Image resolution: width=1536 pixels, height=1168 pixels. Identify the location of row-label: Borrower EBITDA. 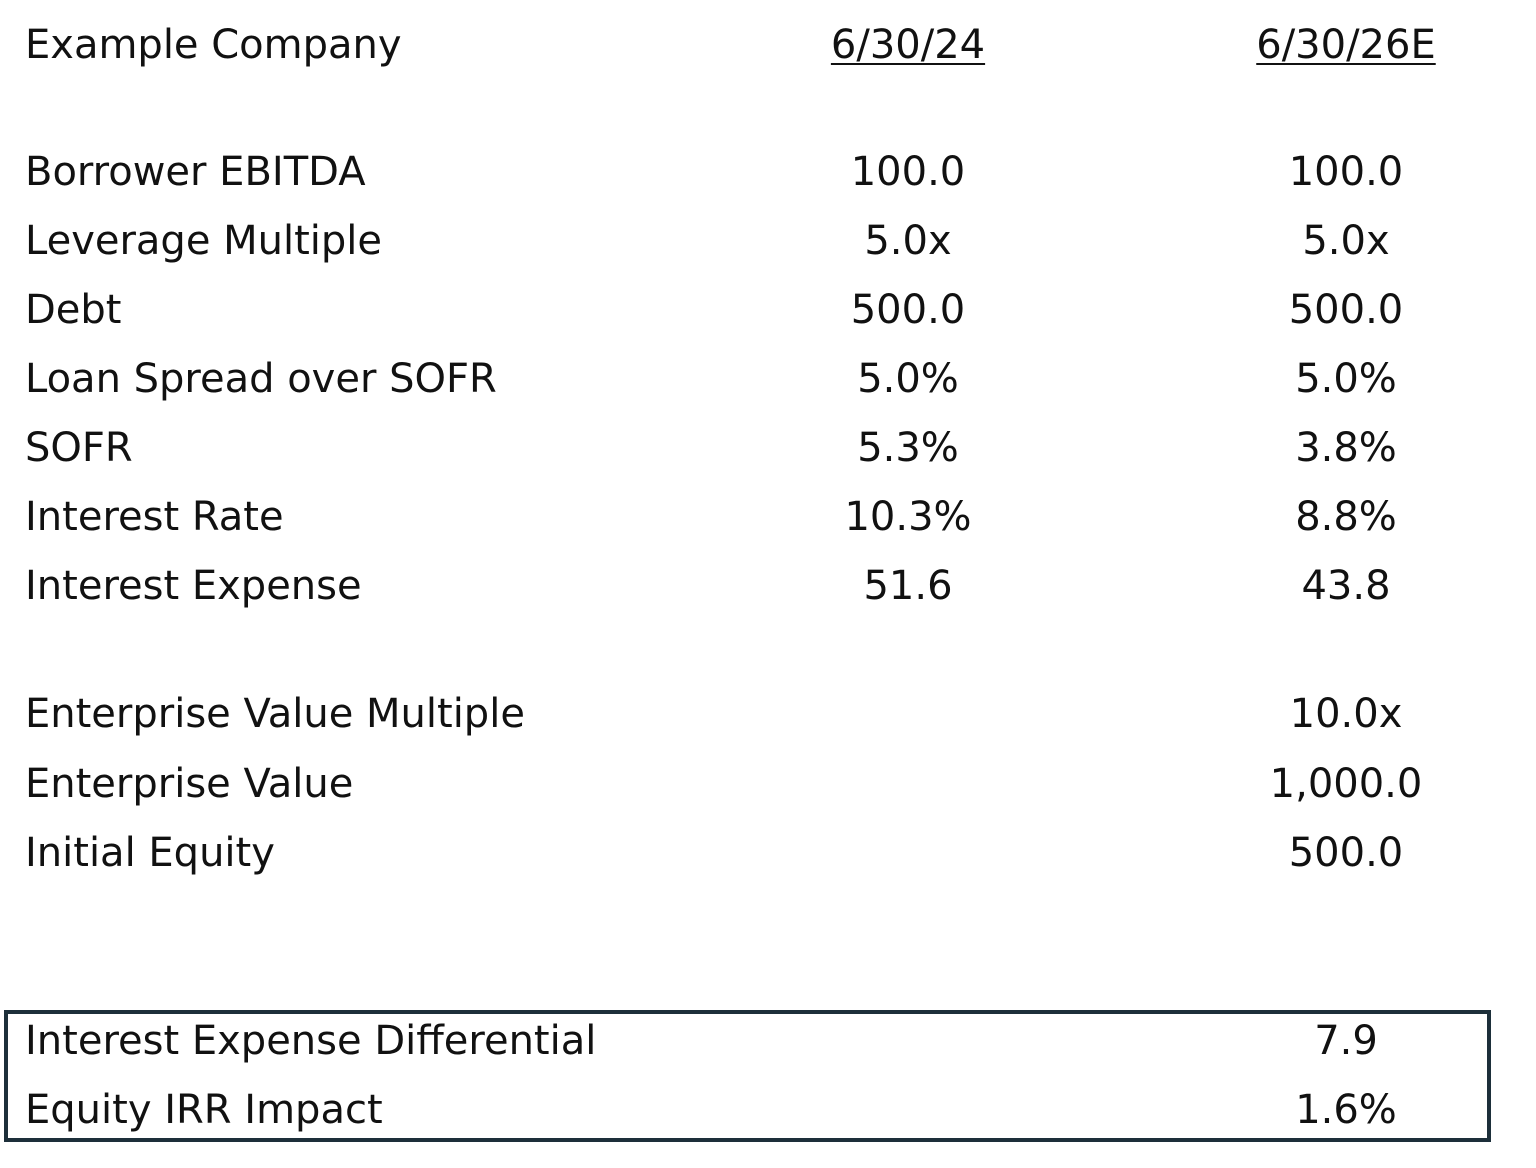
(195, 172).